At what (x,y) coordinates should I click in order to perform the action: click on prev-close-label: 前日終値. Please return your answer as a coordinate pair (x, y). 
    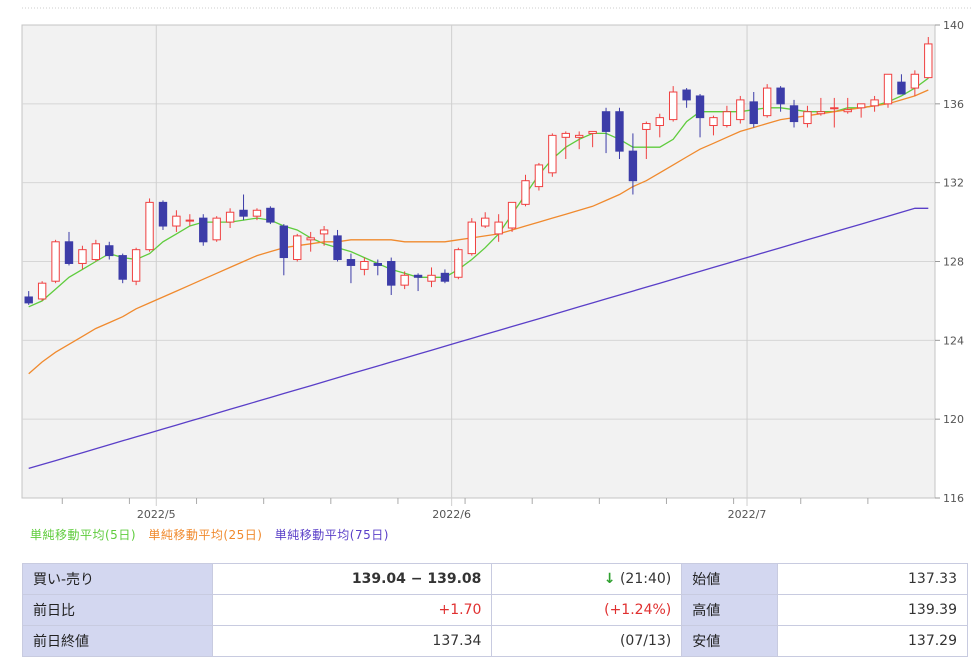
    Looking at the image, I should click on (117, 641).